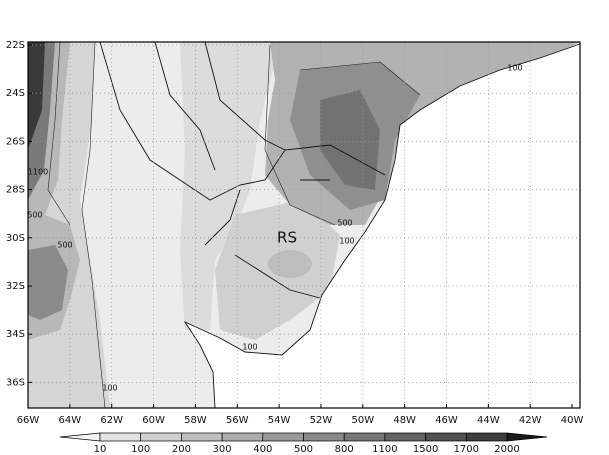 This screenshot has height=455, width=609. What do you see at coordinates (279, 420) in the screenshot?
I see `lon-label: 54W` at bounding box center [279, 420].